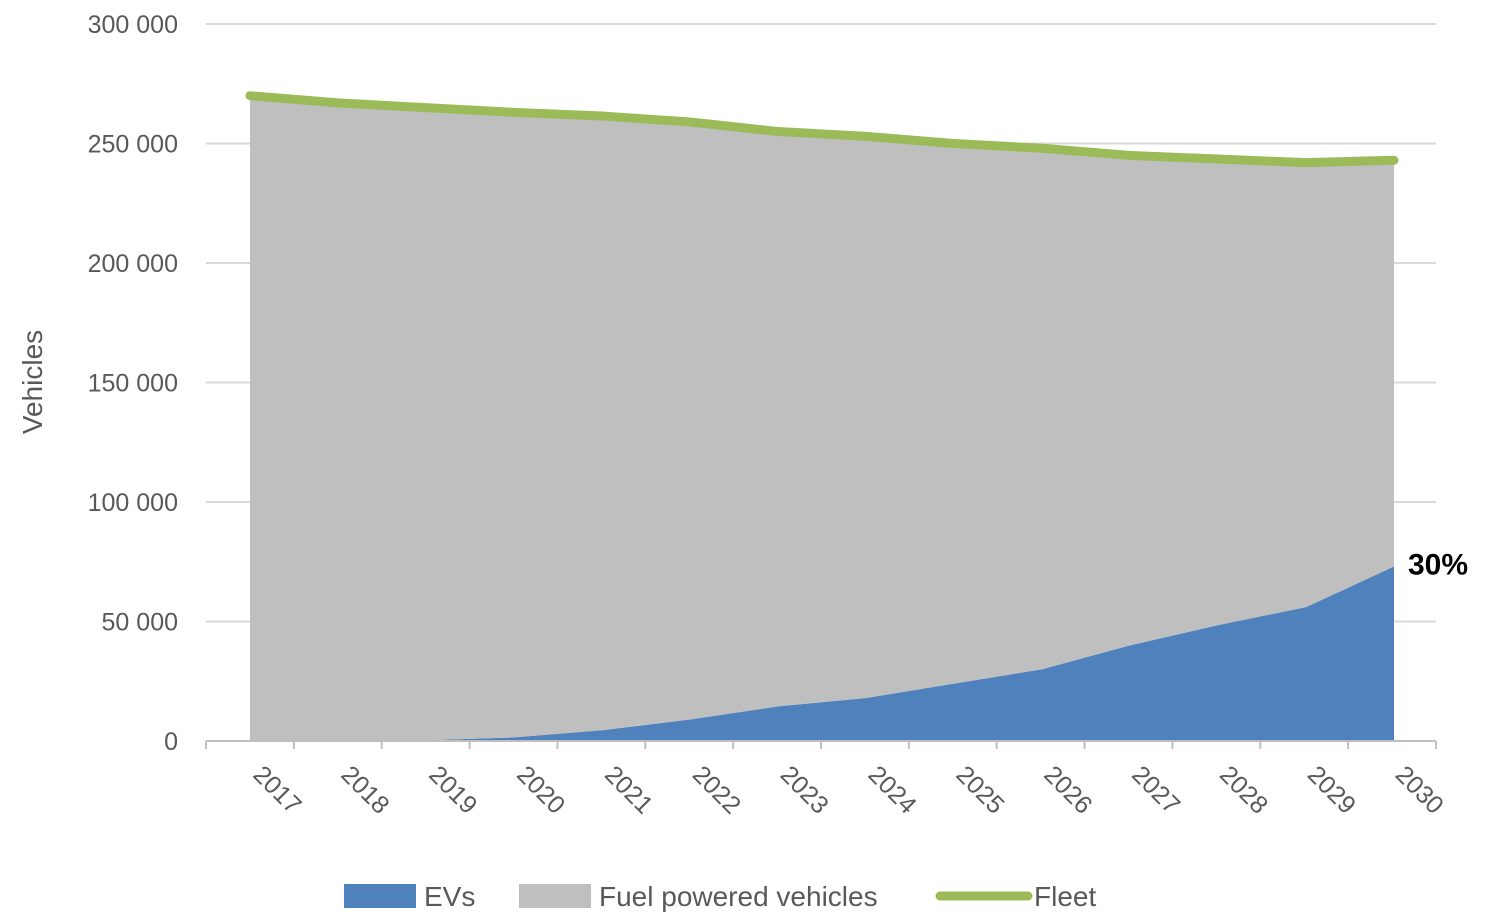 The image size is (1488, 916). What do you see at coordinates (738, 896) in the screenshot?
I see `legend-label: Fuel powered vehicles` at bounding box center [738, 896].